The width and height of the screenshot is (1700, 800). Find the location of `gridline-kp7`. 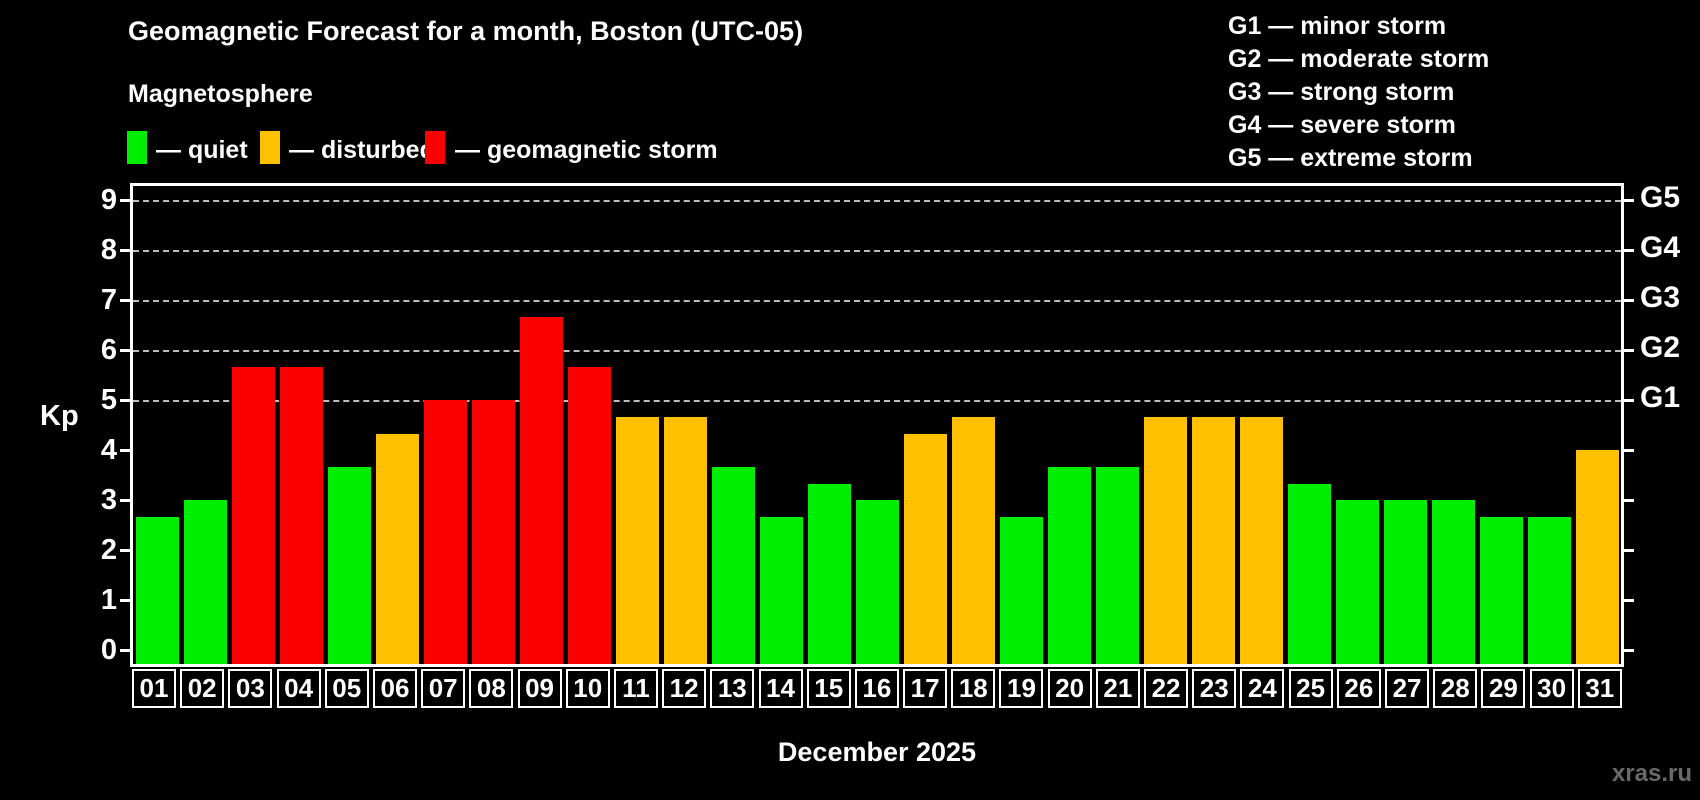

gridline-kp7 is located at coordinates (877, 301).